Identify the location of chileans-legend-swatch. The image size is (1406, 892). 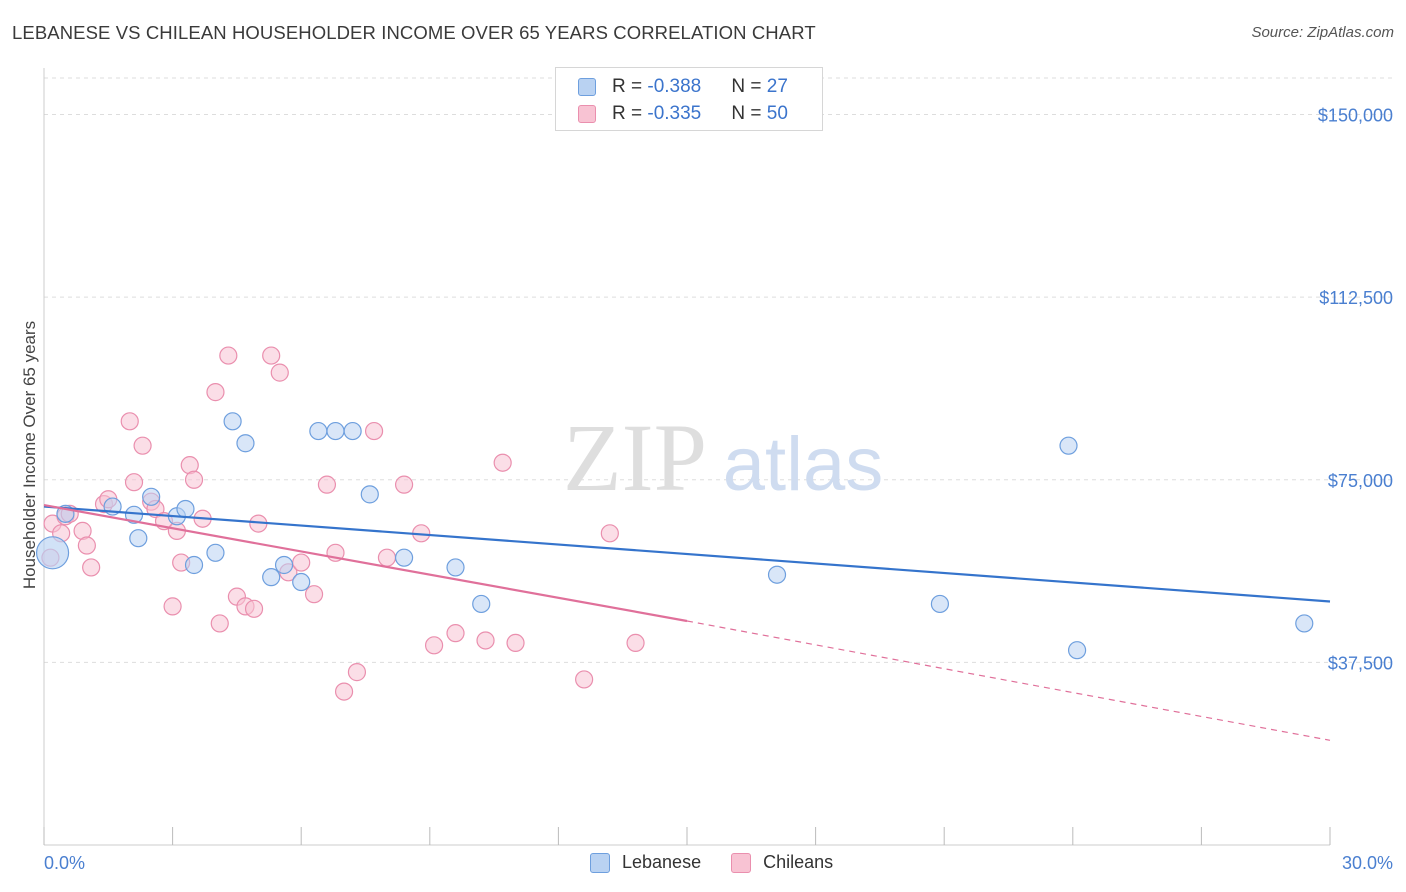
(741, 862).